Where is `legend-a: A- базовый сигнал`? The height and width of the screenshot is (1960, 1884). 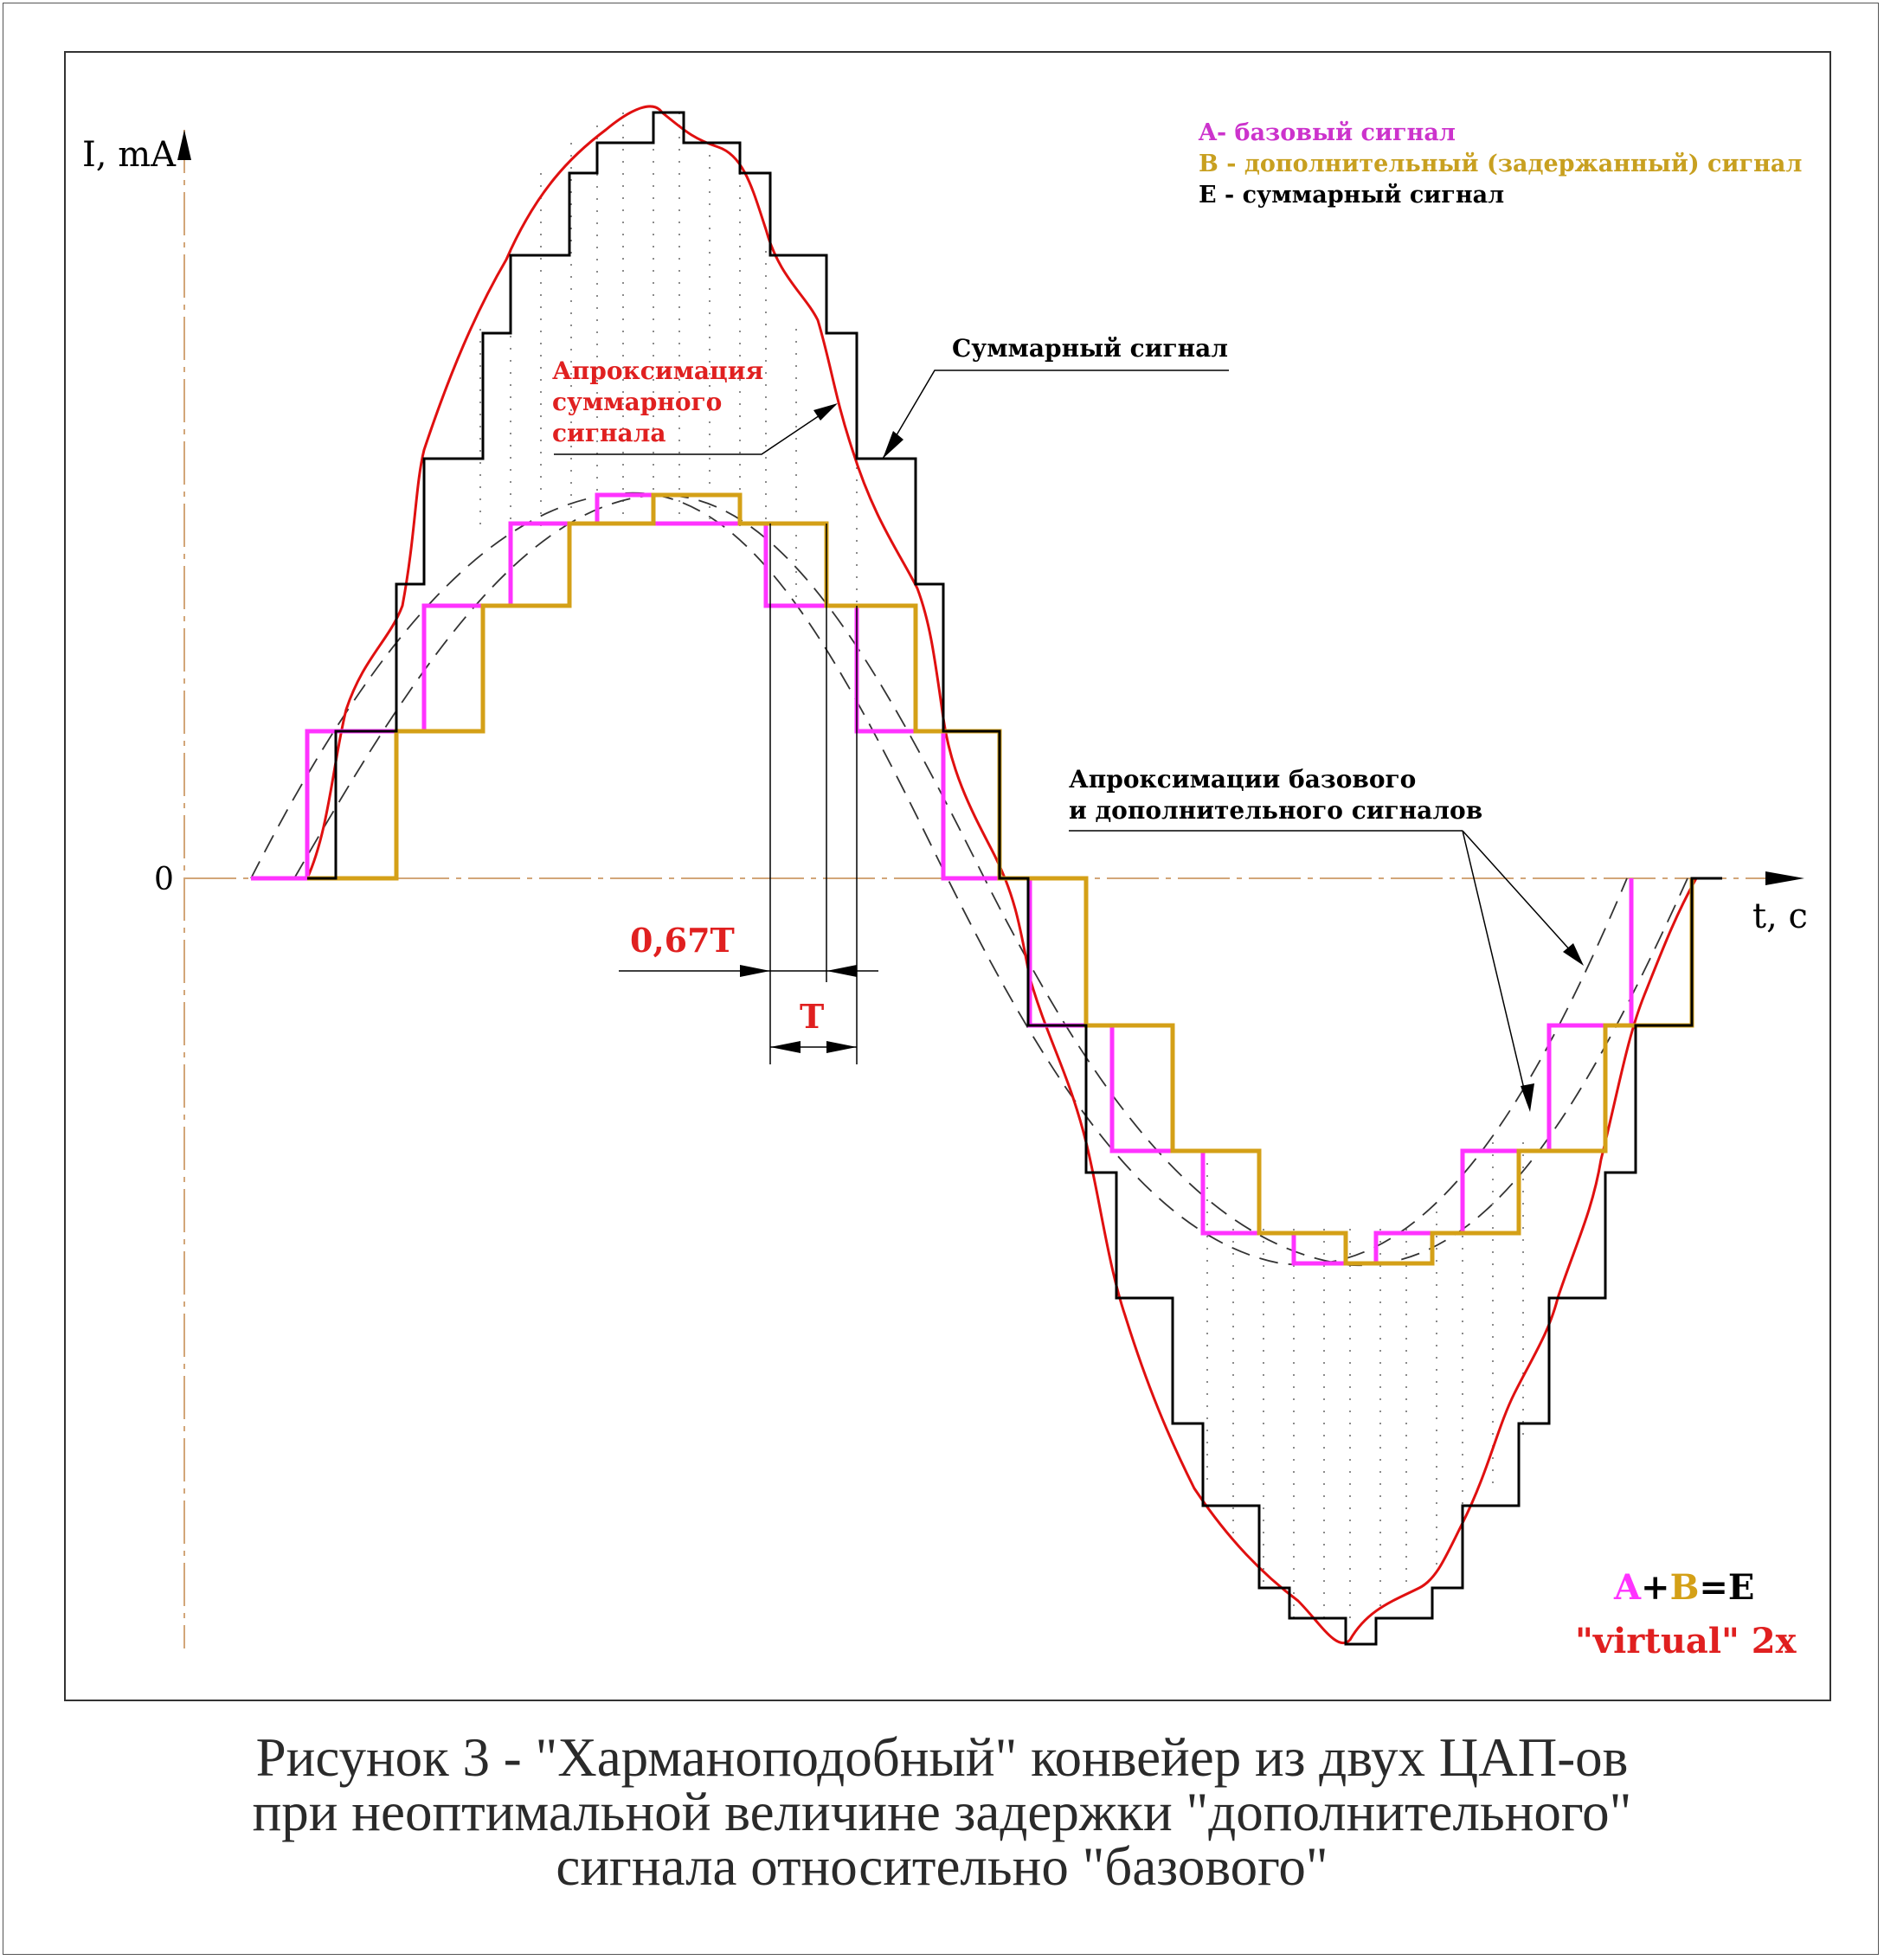 legend-a: A- базовый сигнал is located at coordinates (1327, 132).